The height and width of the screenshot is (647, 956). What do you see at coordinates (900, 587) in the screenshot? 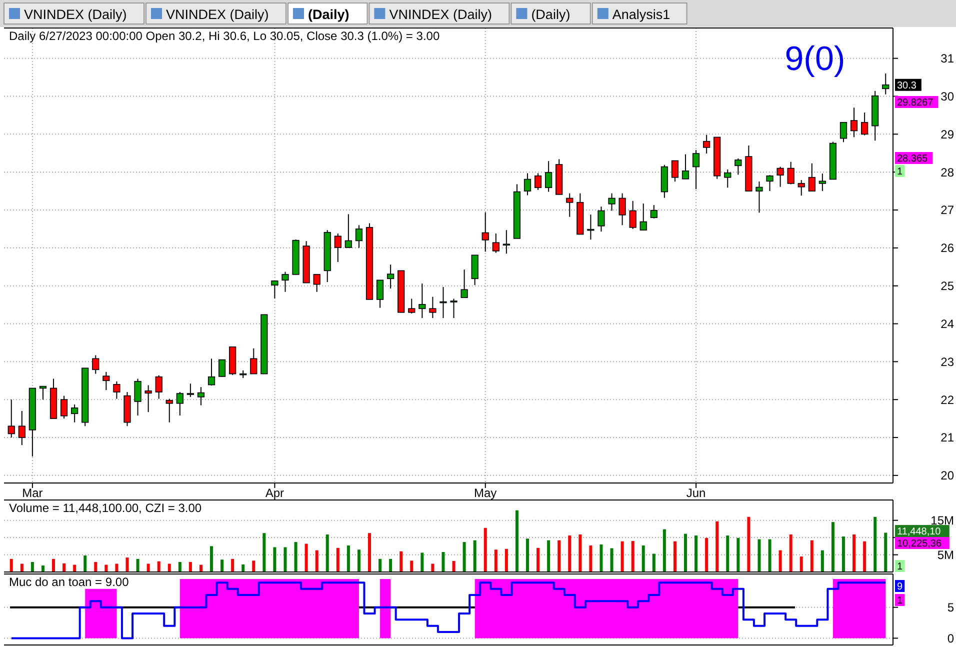
I see `text: 9` at bounding box center [900, 587].